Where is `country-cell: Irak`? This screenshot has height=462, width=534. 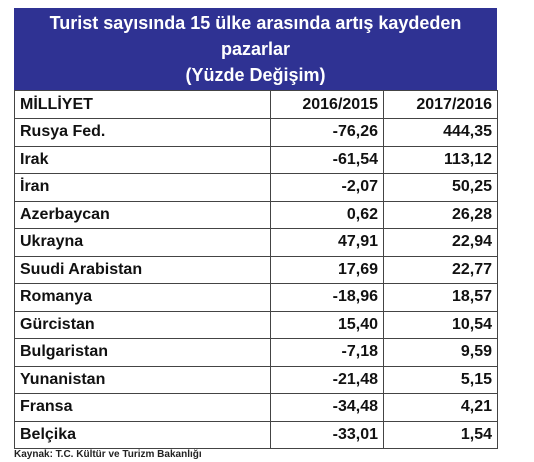 country-cell: Irak is located at coordinates (142, 159).